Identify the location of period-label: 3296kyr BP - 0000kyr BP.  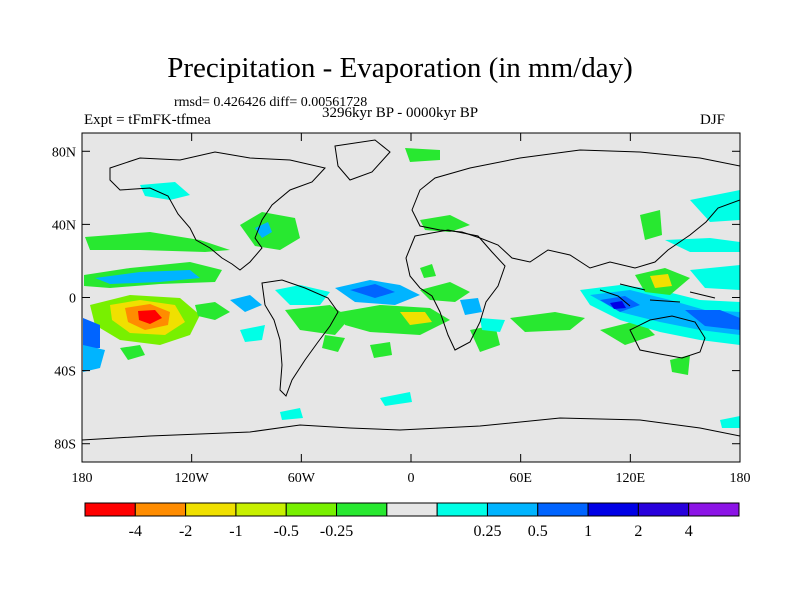
(400, 113).